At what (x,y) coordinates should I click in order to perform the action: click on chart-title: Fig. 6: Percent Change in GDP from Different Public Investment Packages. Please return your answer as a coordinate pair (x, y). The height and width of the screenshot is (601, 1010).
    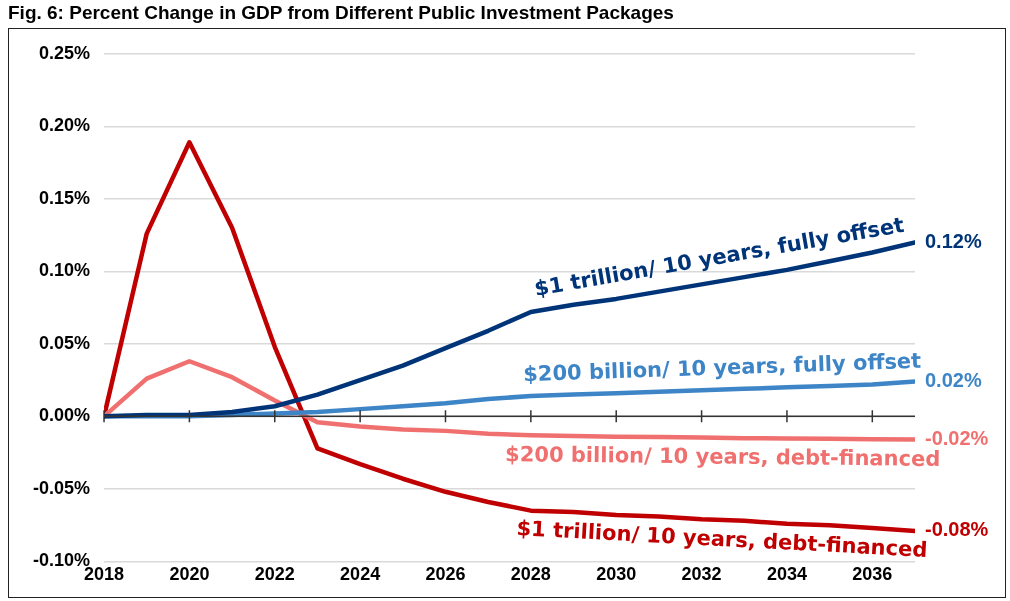
    Looking at the image, I should click on (341, 13).